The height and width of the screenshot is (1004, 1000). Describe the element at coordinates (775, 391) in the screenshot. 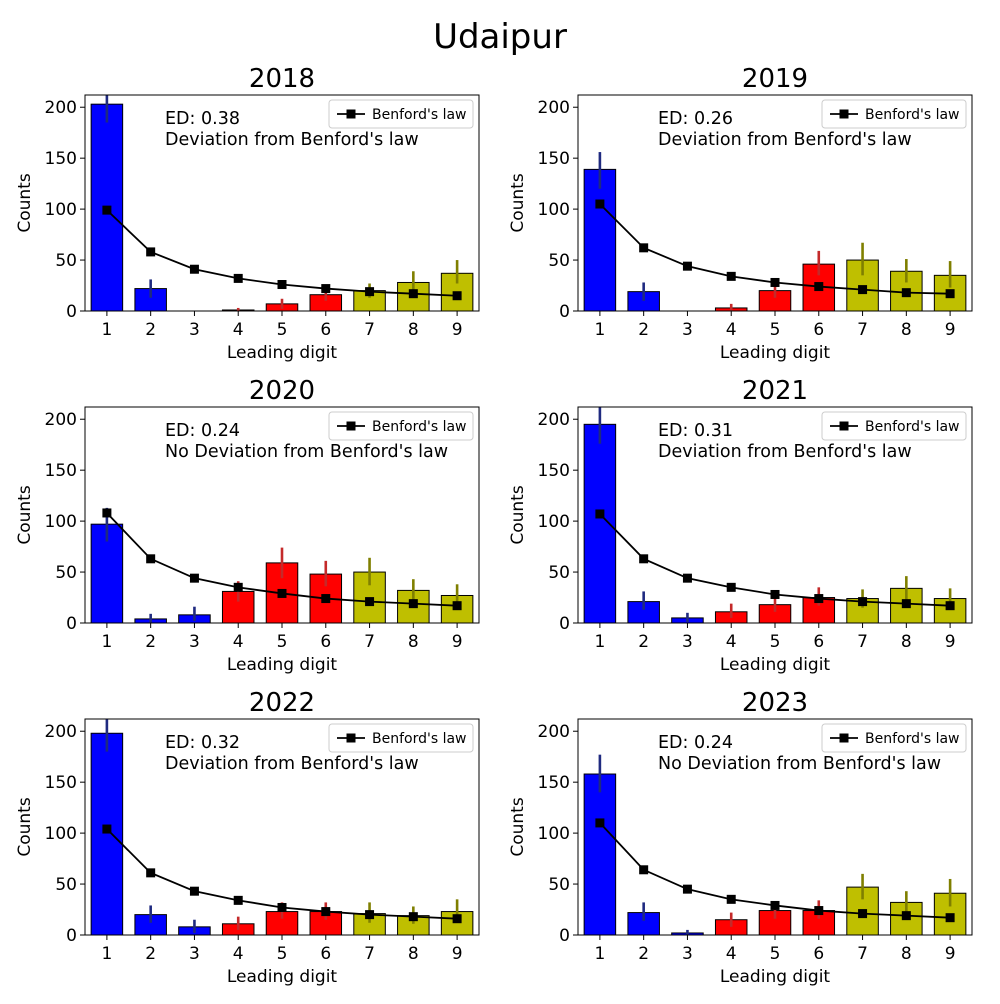

I see `subplot-title: 2021` at that location.